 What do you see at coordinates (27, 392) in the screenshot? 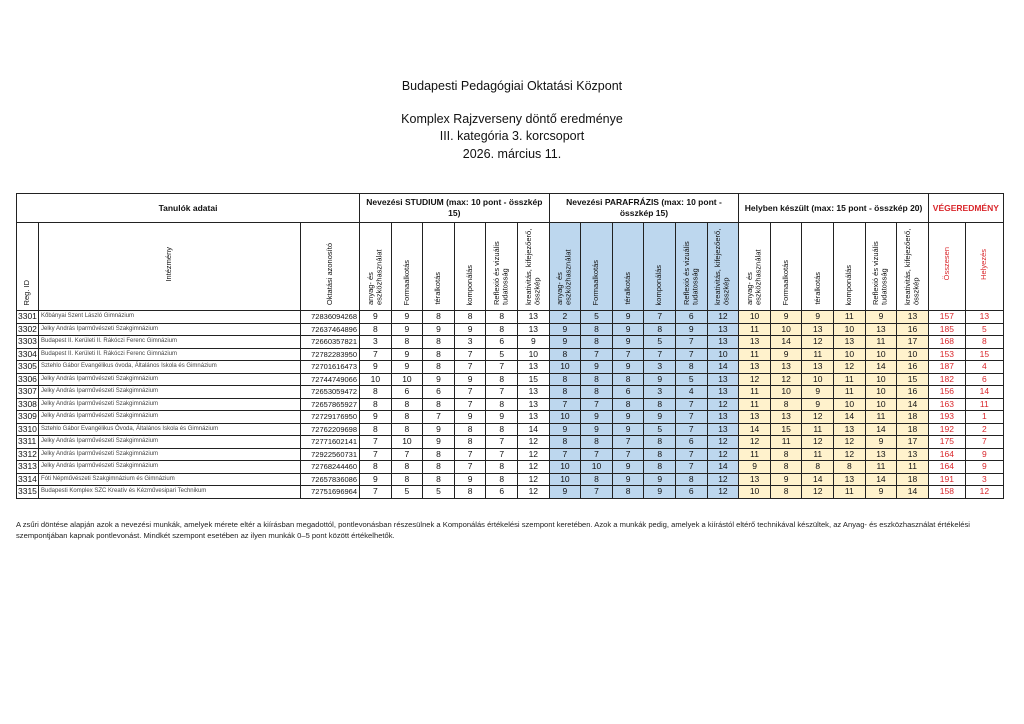
I see `reg-id-cell: 3307` at bounding box center [27, 392].